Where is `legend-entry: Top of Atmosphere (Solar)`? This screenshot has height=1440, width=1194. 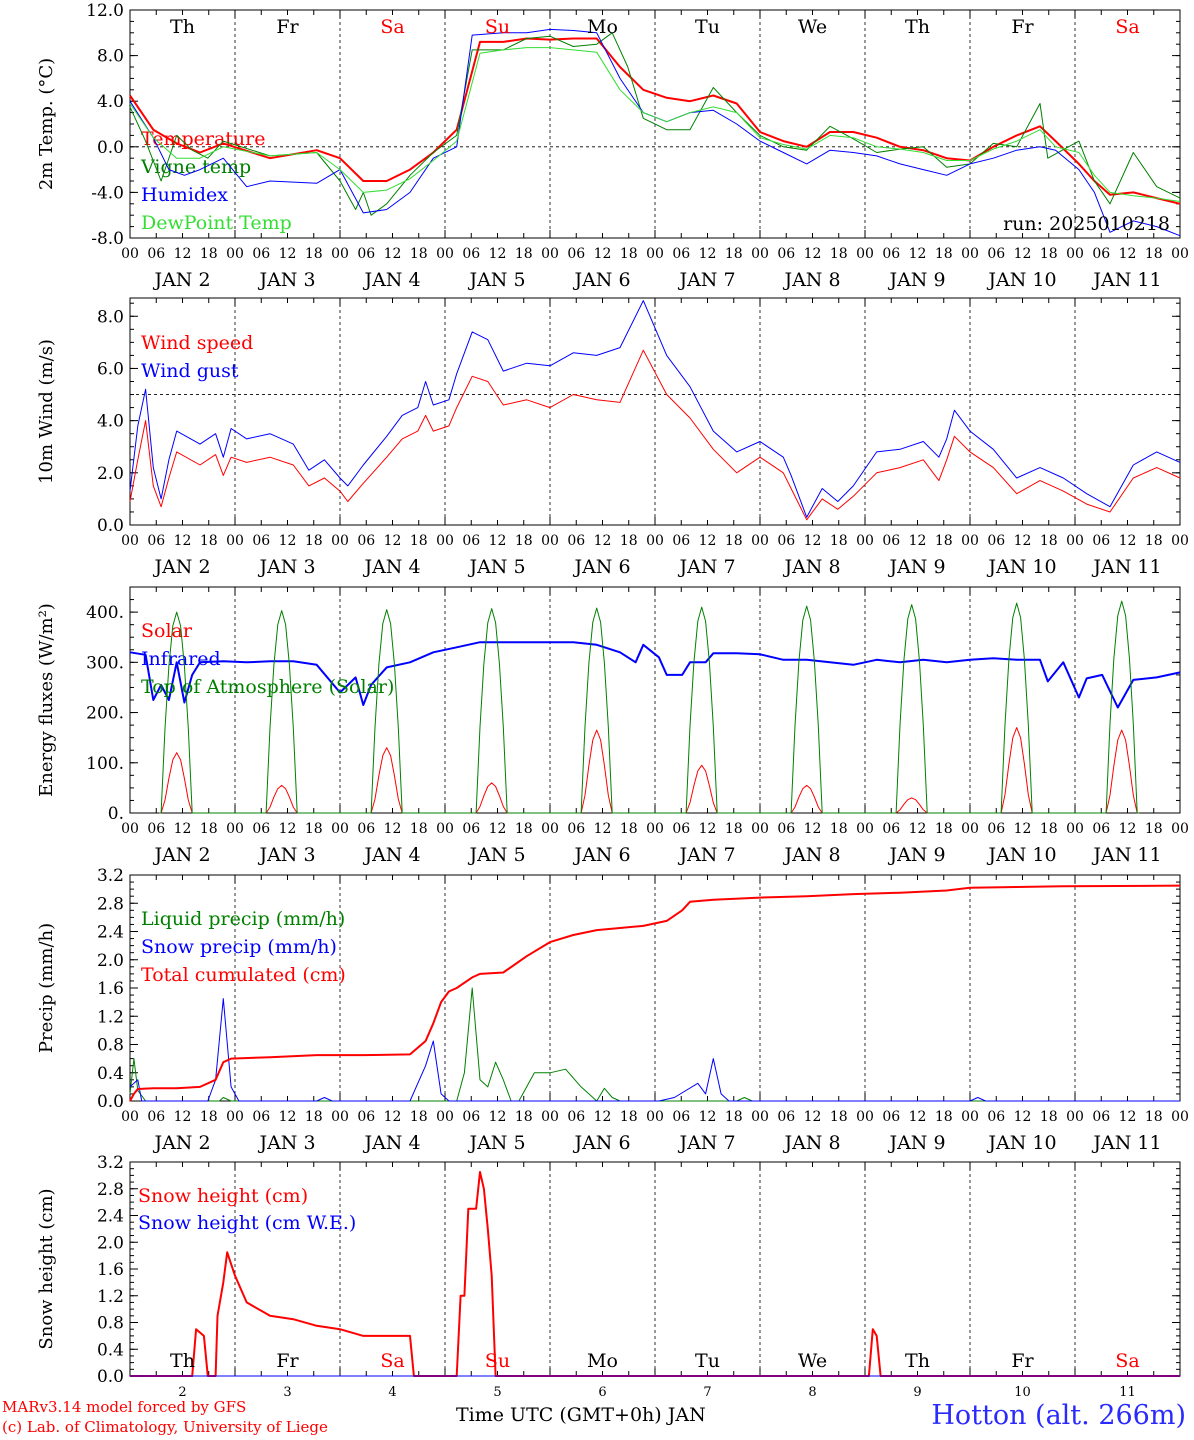 legend-entry: Top of Atmosphere (Solar) is located at coordinates (267, 687).